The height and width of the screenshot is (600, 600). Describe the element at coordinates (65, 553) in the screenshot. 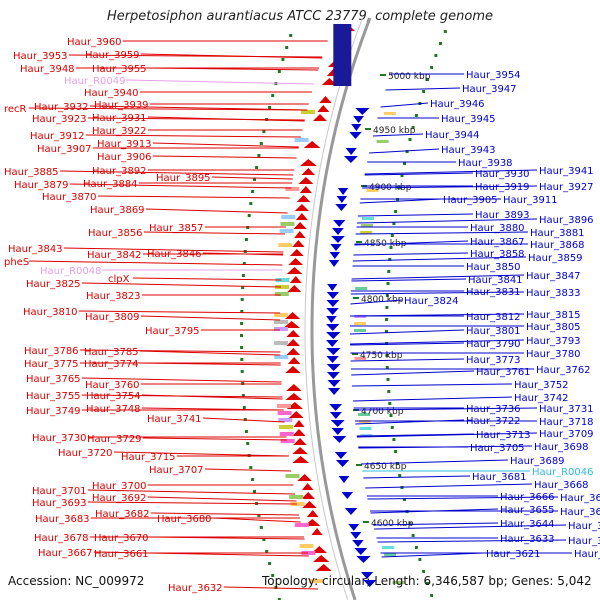

I see `left-gene-label: Haur_3667` at that location.